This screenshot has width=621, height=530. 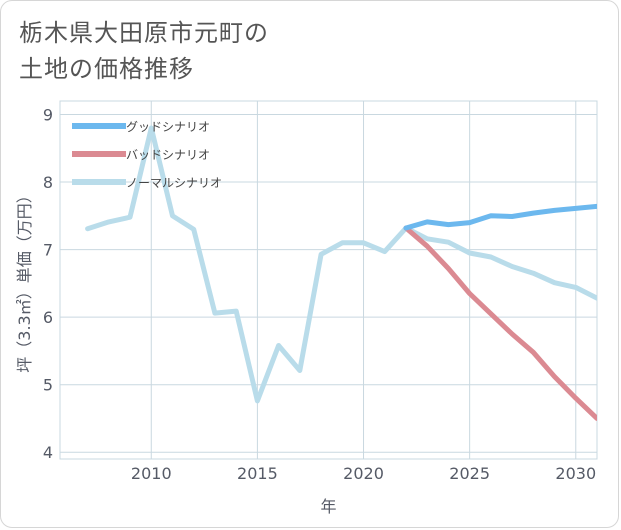 What do you see at coordinates (168, 155) in the screenshot?
I see `legend-label-bad: バッドシナリオ` at bounding box center [168, 155].